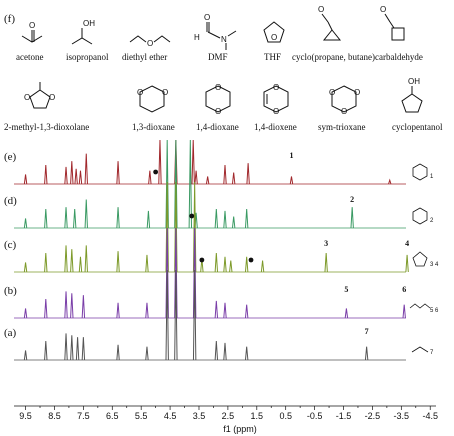 The height and width of the screenshot is (436, 454). What do you see at coordinates (153, 127) in the screenshot?
I see `compound-label-dioxane-13: 1,3-dioxane` at bounding box center [153, 127].